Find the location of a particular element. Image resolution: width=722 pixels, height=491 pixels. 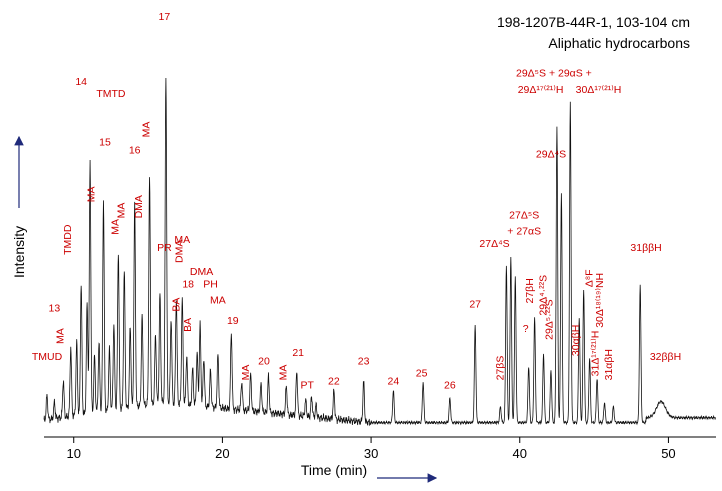

peak-label: 27Δ⁵S is located at coordinates (524, 215).